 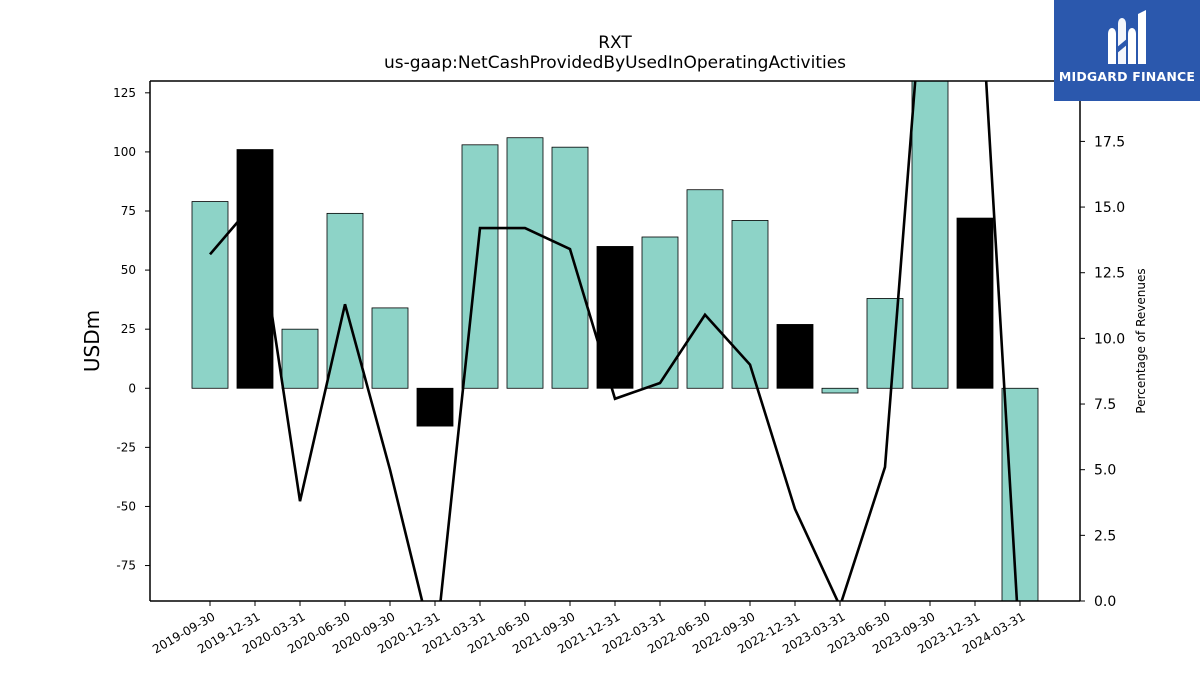 What do you see at coordinates (1109, 208) in the screenshot?
I see `y-right-tick-label: 15.0` at bounding box center [1109, 208].